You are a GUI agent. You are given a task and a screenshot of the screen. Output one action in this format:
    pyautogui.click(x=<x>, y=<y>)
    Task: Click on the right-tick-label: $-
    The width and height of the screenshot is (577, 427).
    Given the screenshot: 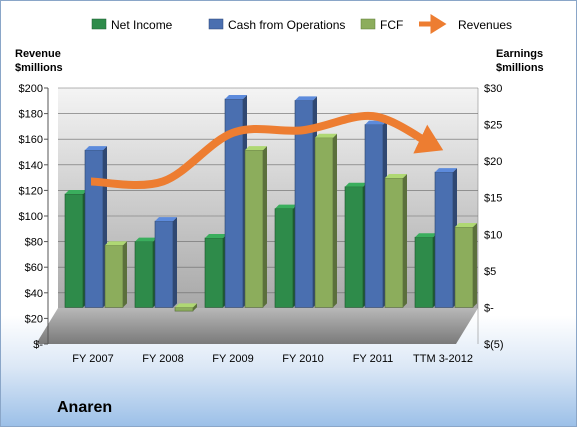 What is the action you would take?
    pyautogui.click(x=489, y=308)
    